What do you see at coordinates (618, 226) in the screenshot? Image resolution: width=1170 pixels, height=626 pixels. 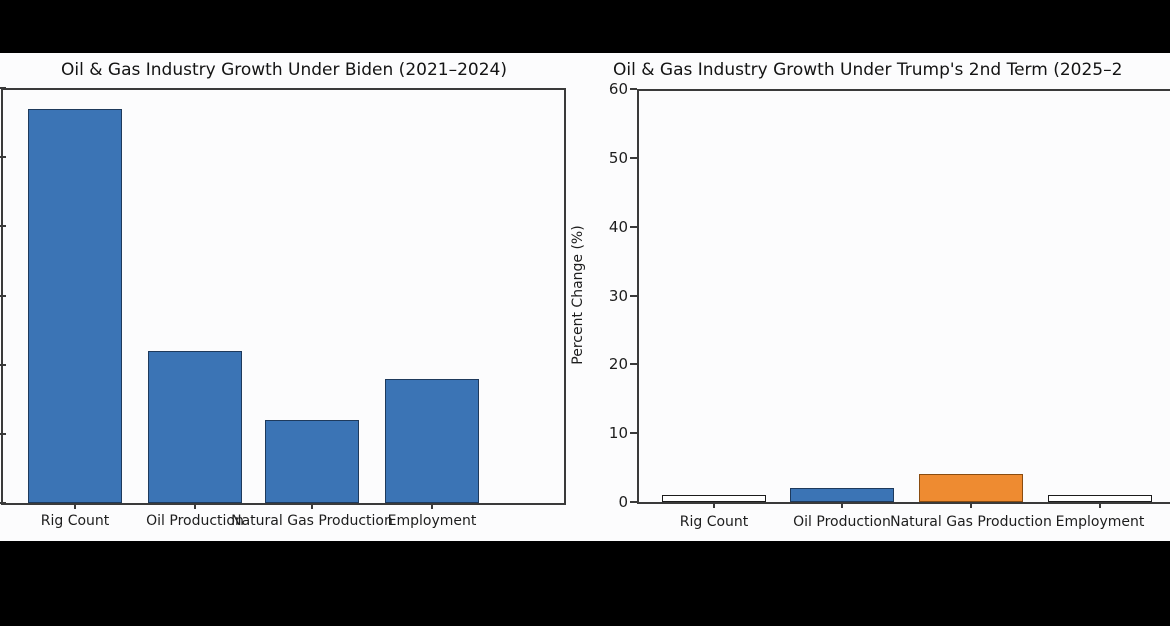 I see `y-tick-label: 40` at bounding box center [618, 226].